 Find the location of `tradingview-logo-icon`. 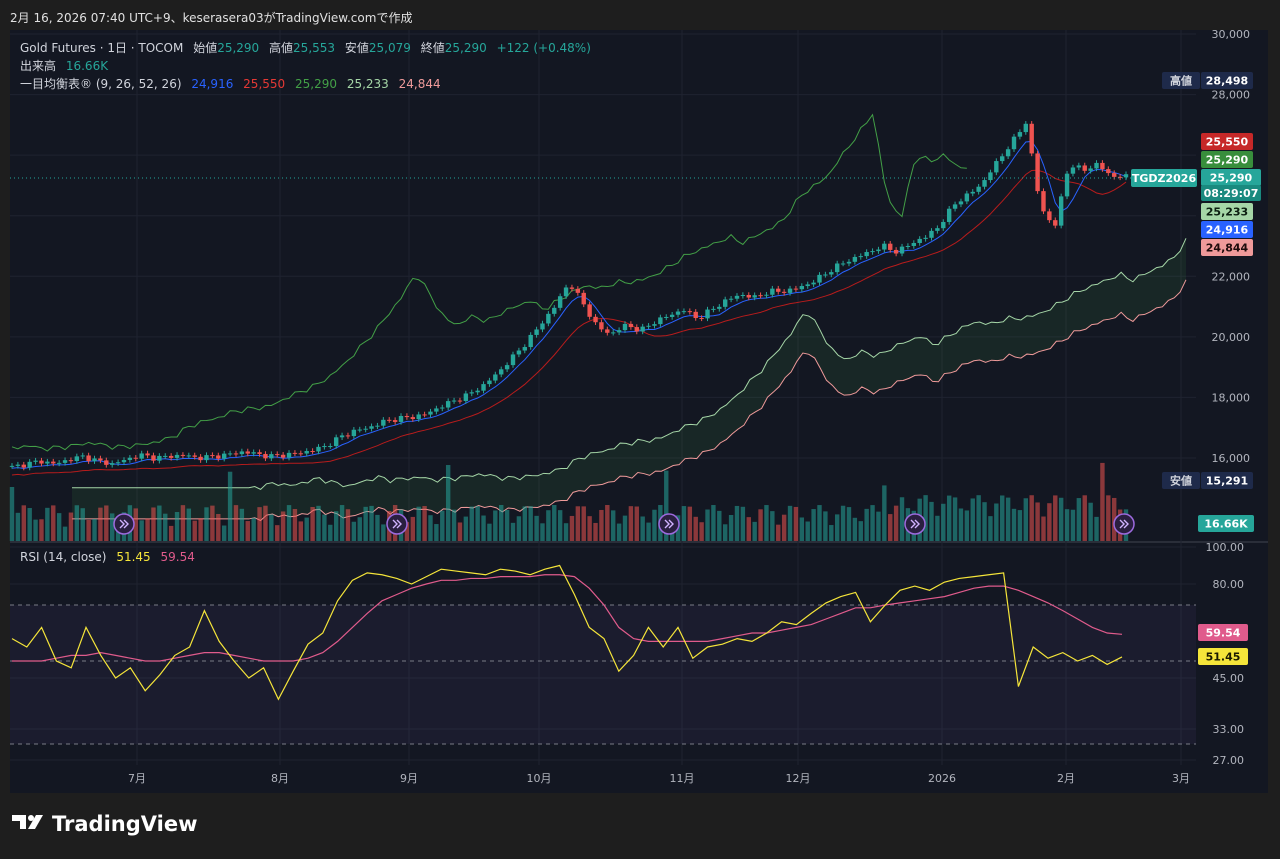

tradingview-logo-icon is located at coordinates (29, 824).